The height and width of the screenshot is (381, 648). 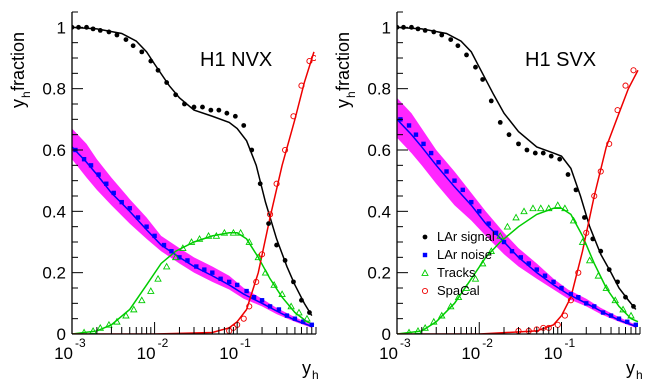 I want to click on x-tick-exponent: -2, so click(x=163, y=343).